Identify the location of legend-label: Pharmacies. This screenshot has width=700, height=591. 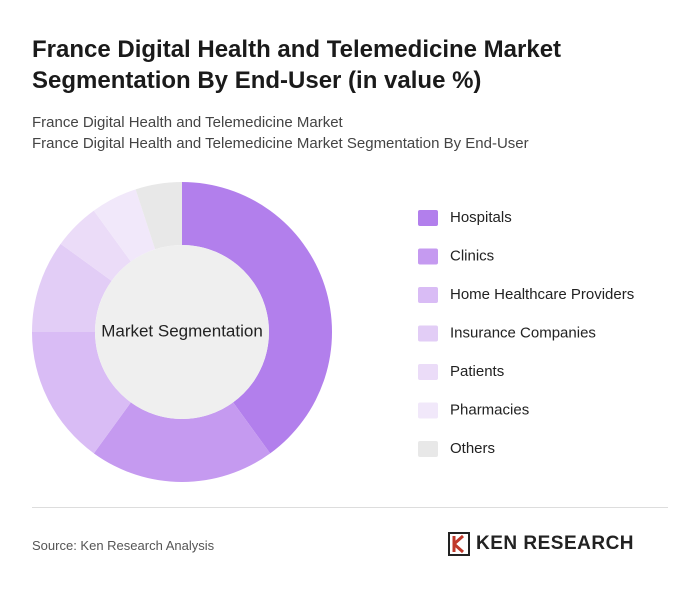
(489, 409).